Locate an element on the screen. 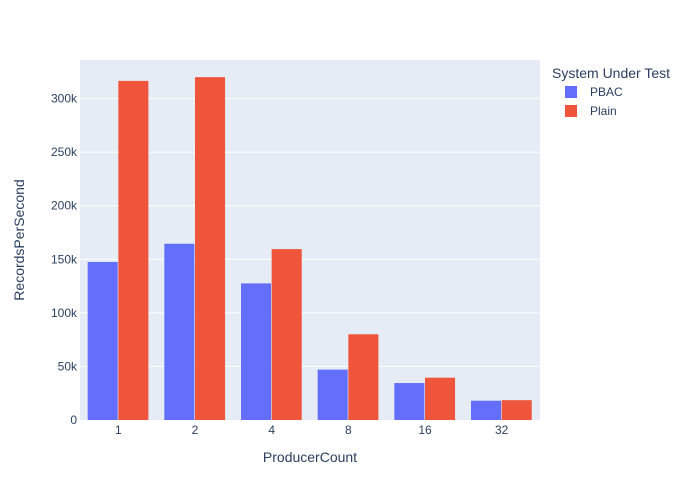 The width and height of the screenshot is (700, 500). y-tick-label: 200k is located at coordinates (64, 206).